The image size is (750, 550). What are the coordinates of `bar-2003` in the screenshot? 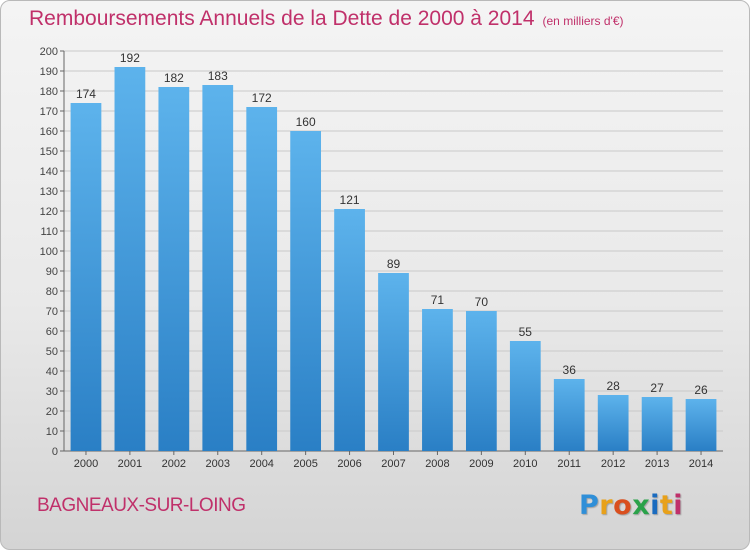 It's located at (218, 268).